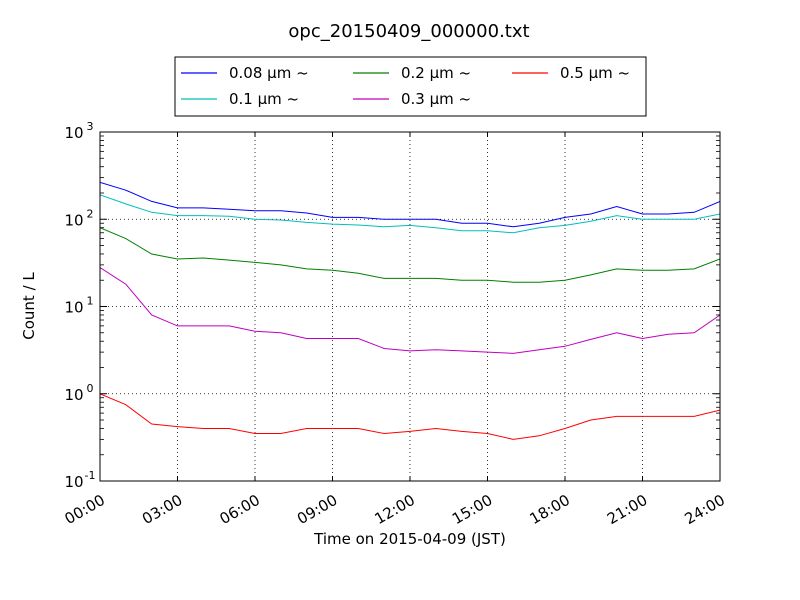 The image size is (800, 600). Describe the element at coordinates (317, 509) in the screenshot. I see `x-tick-label: 09:00` at that location.